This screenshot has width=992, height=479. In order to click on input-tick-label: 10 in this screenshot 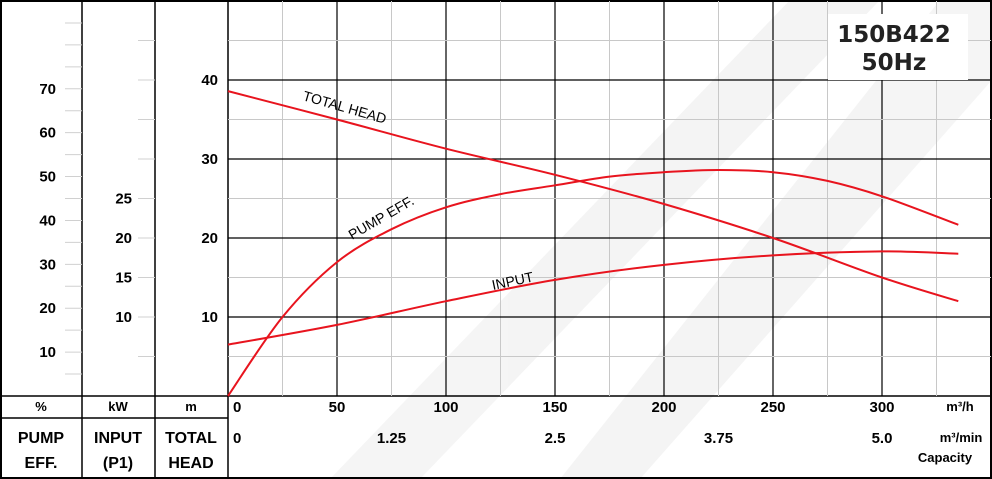, I will do `click(123, 317)`.